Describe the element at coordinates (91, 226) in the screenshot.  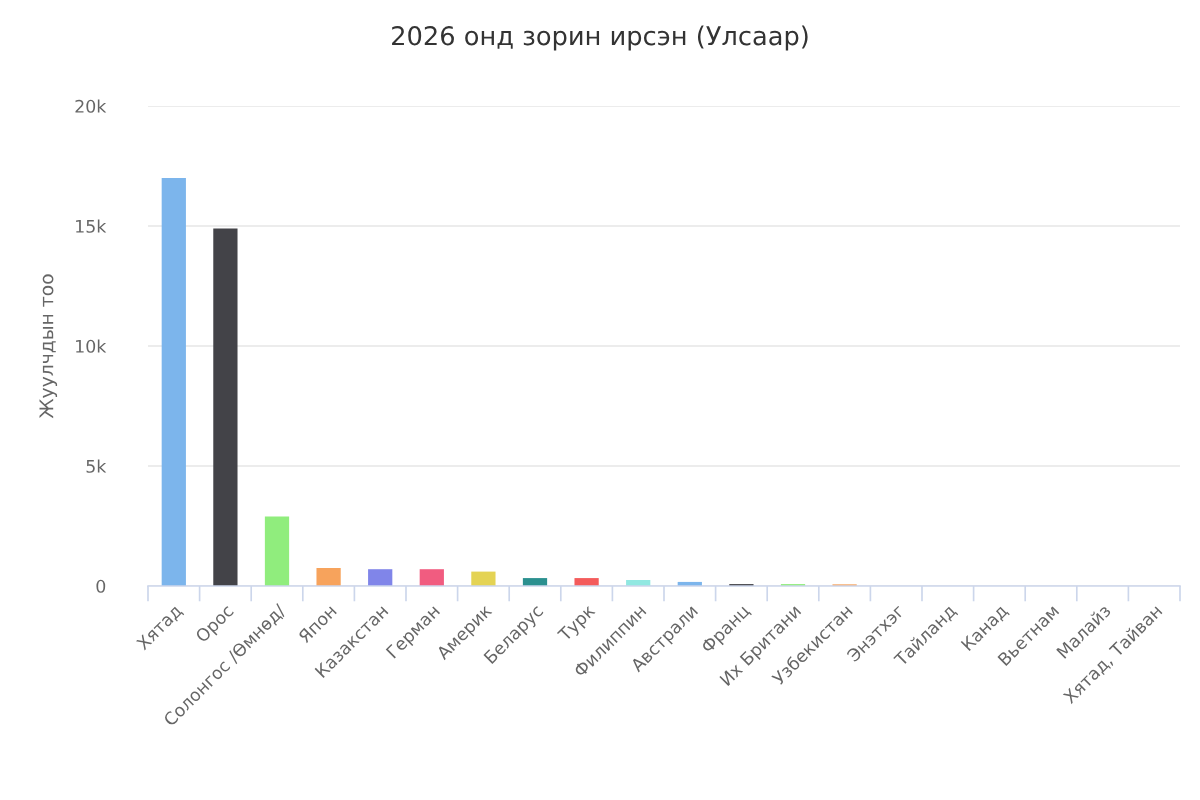
I see `y-tick-label: 15k` at that location.